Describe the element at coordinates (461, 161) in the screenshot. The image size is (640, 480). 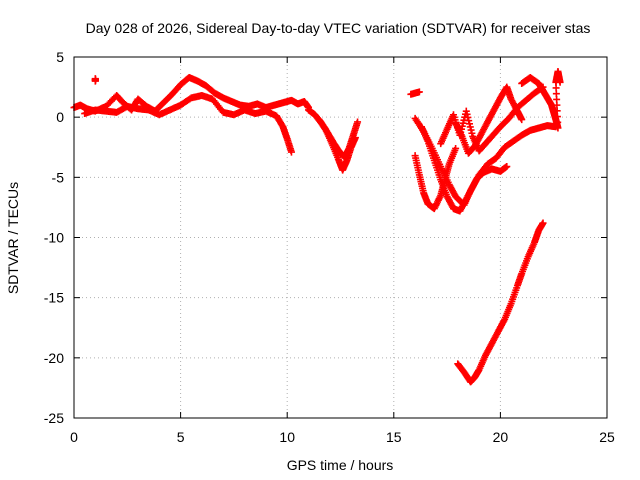
I see `series-i` at that location.